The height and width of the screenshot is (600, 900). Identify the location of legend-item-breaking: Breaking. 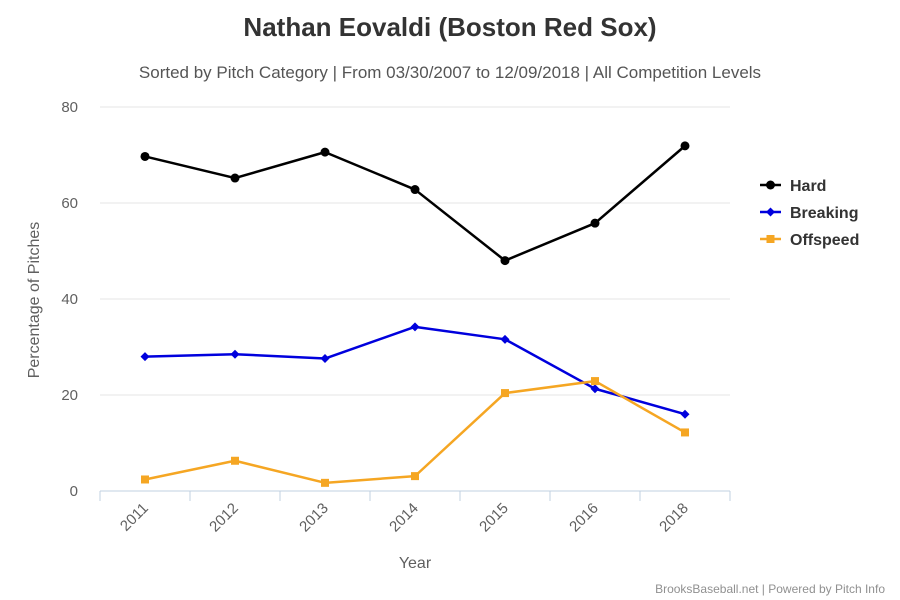
(809, 213).